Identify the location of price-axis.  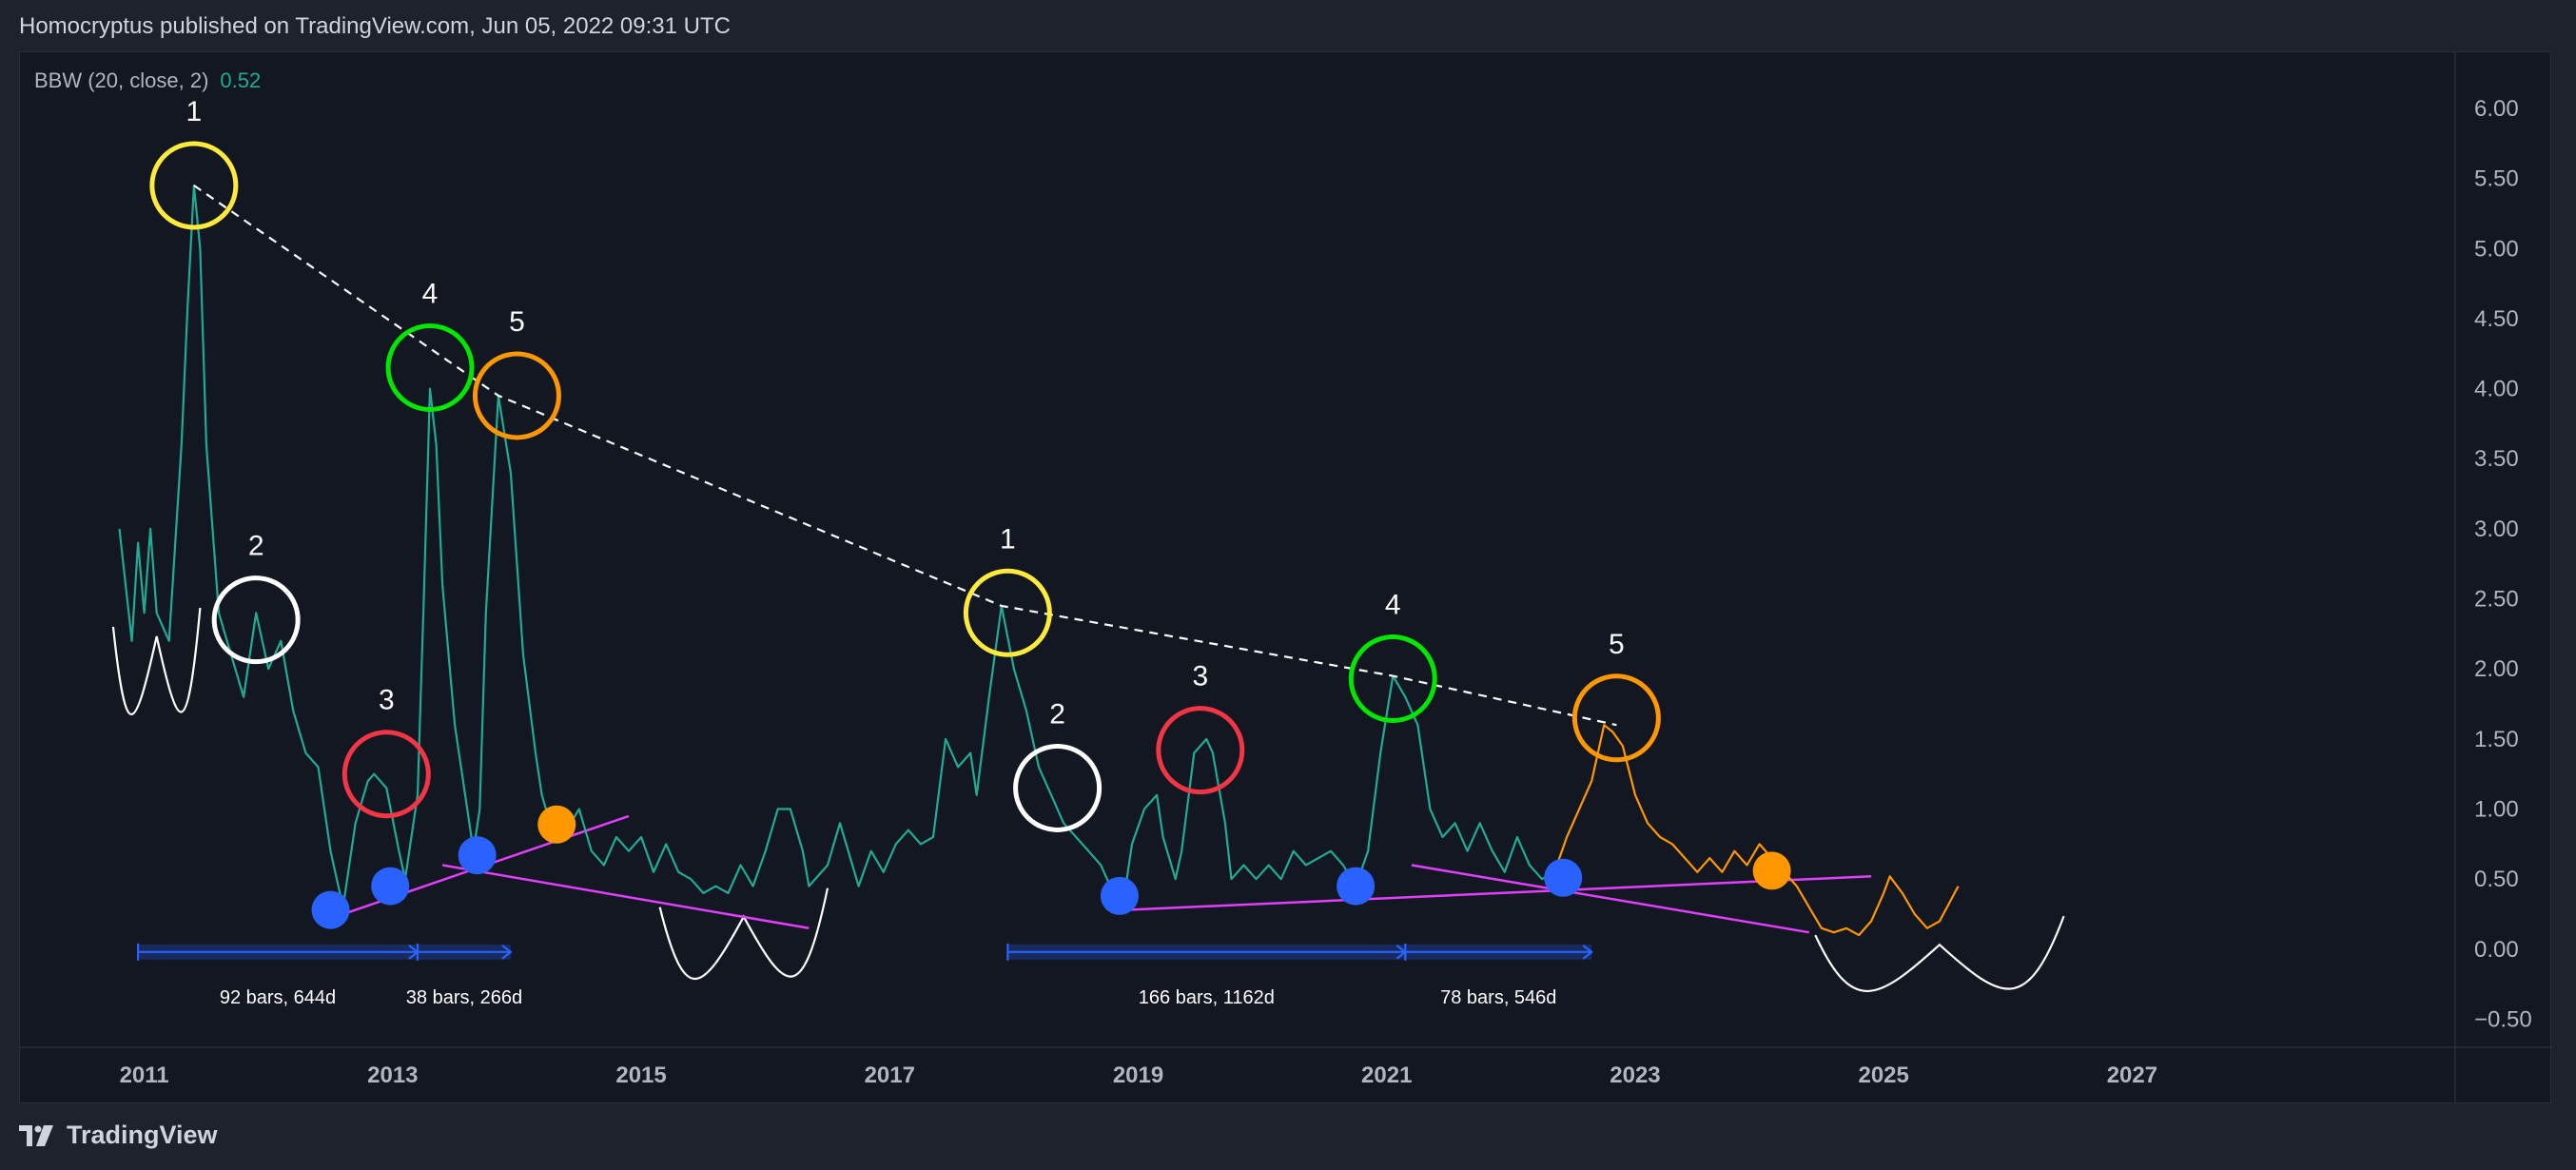
(2503, 549).